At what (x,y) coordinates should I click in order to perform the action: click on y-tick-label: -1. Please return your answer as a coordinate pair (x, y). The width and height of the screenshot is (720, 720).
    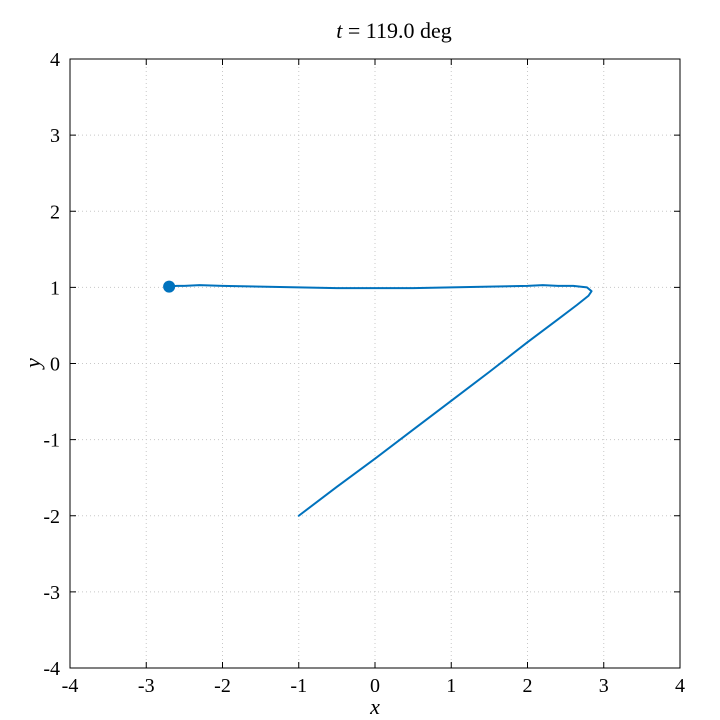
    Looking at the image, I should click on (51, 441).